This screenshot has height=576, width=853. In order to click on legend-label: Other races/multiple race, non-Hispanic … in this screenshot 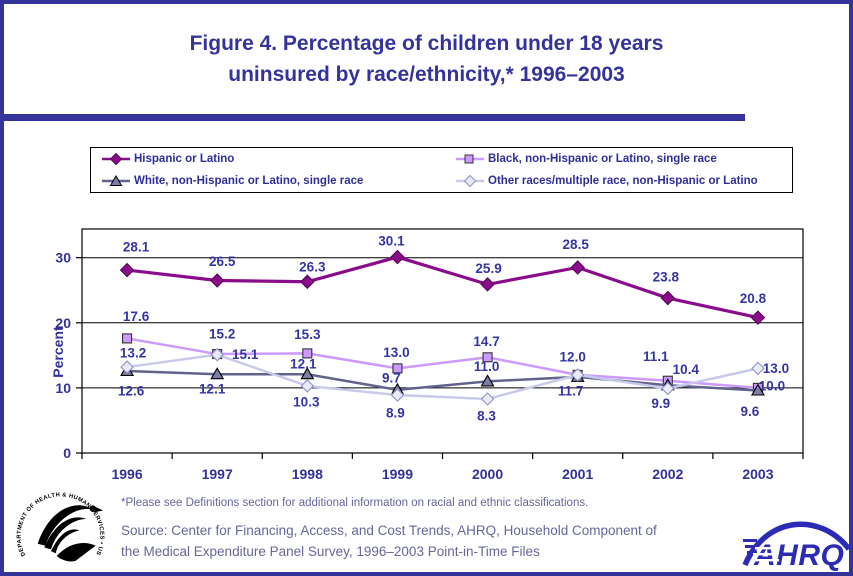, I will do `click(623, 181)`.